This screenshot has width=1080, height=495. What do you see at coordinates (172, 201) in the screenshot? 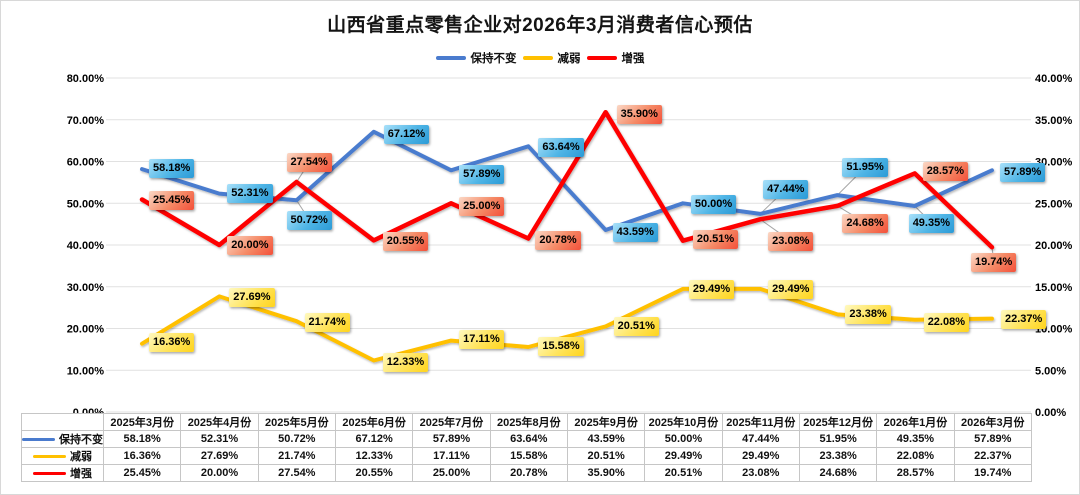
I see `data-label-strengthen-0: 25.45%` at bounding box center [172, 201].